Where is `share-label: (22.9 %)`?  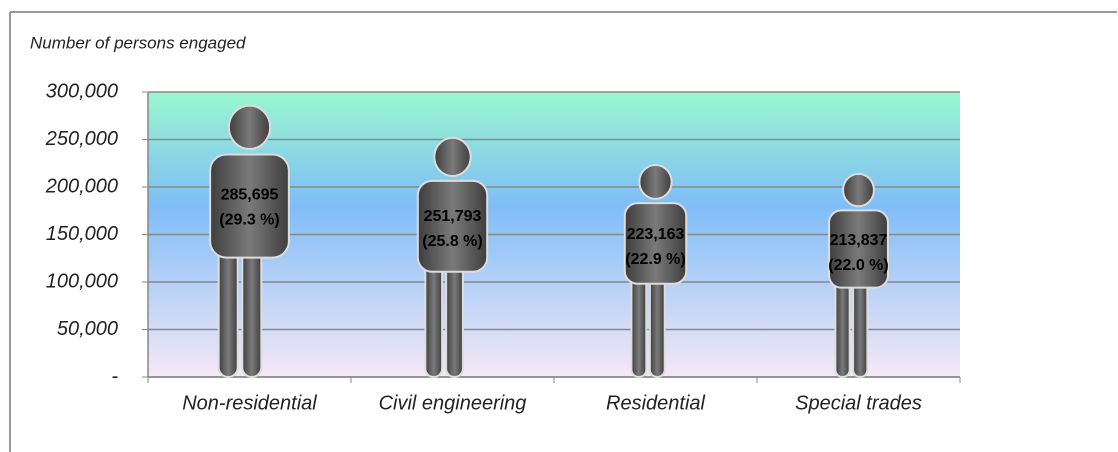 share-label: (22.9 %) is located at coordinates (655, 259).